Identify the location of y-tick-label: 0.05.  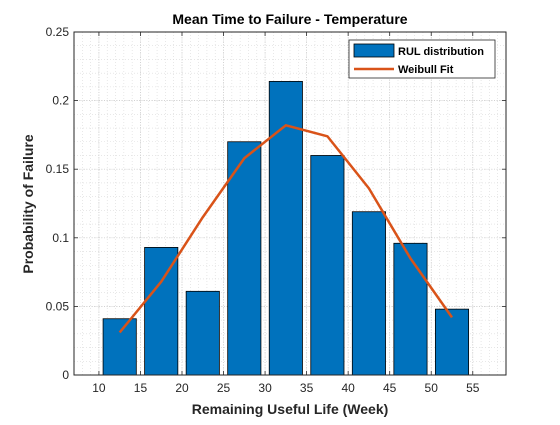
(58, 306).